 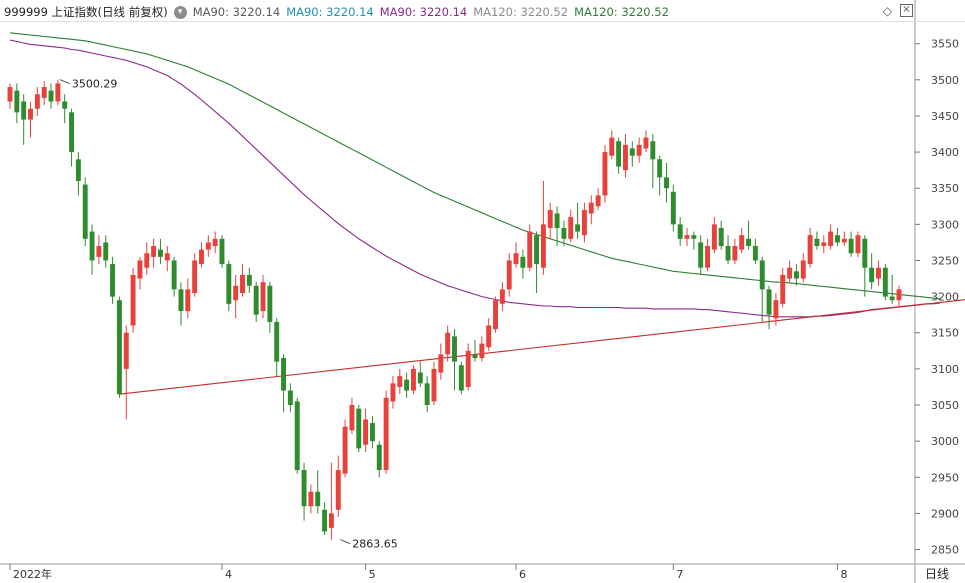 I want to click on y-tick-label: 2850, so click(x=945, y=550).